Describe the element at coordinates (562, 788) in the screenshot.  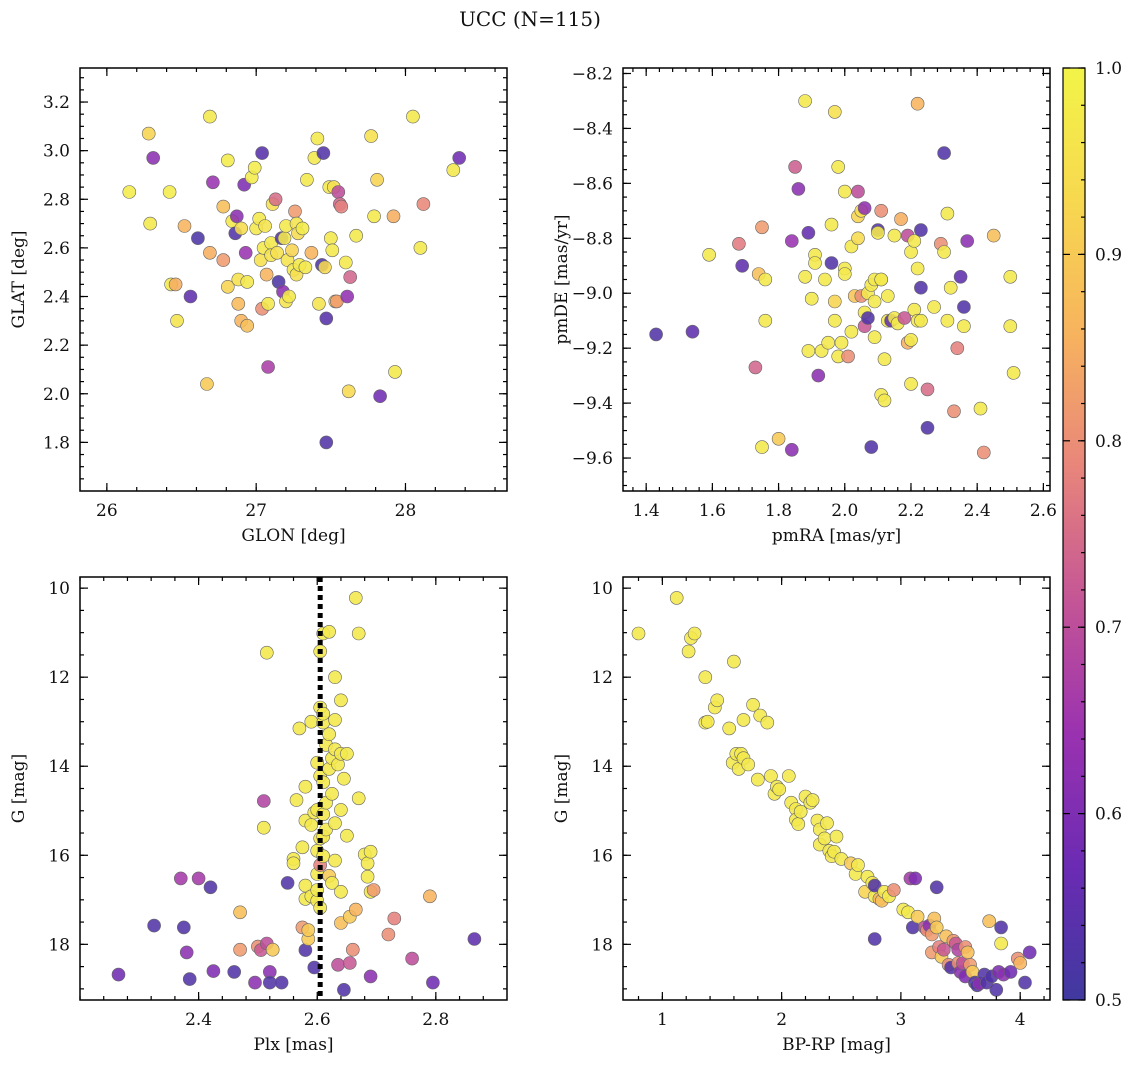
I see `y-axis-label: G [mag]` at that location.